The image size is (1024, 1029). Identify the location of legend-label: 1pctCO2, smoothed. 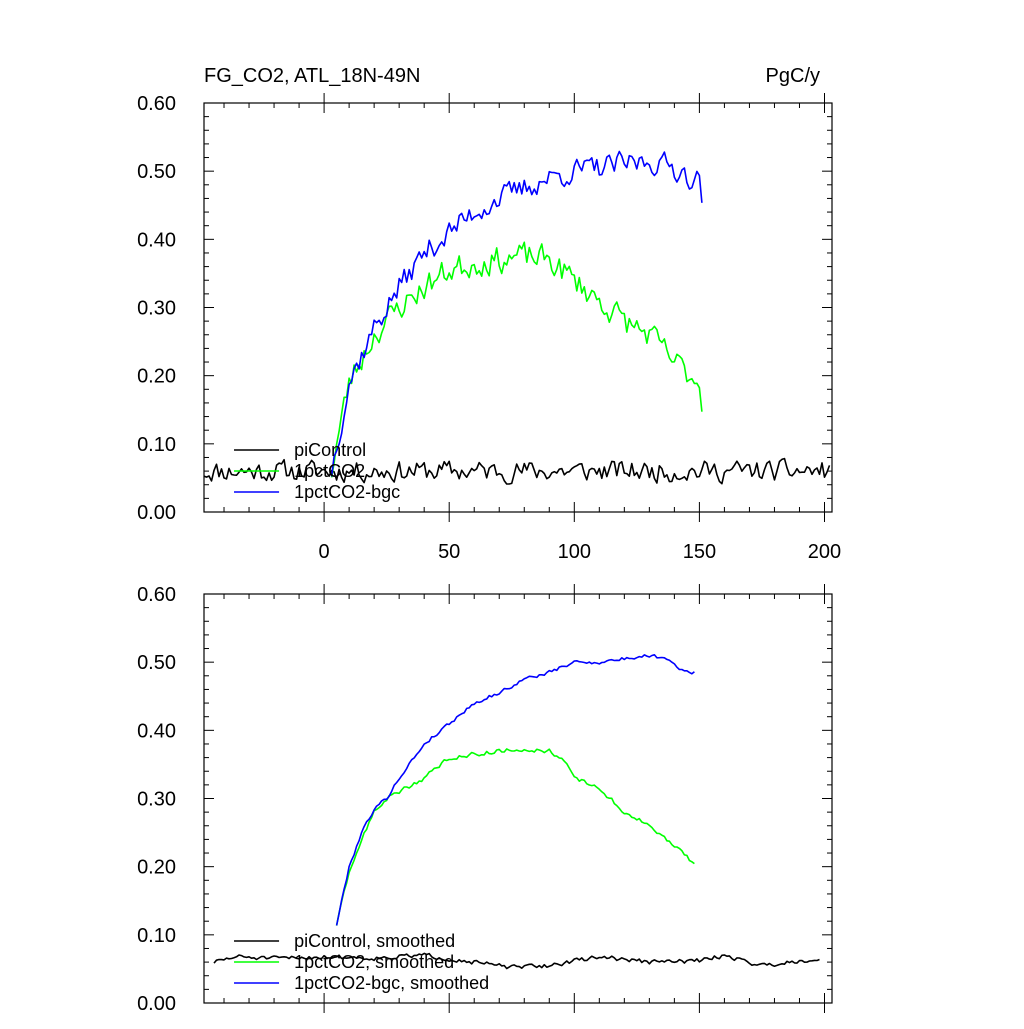
(374, 962).